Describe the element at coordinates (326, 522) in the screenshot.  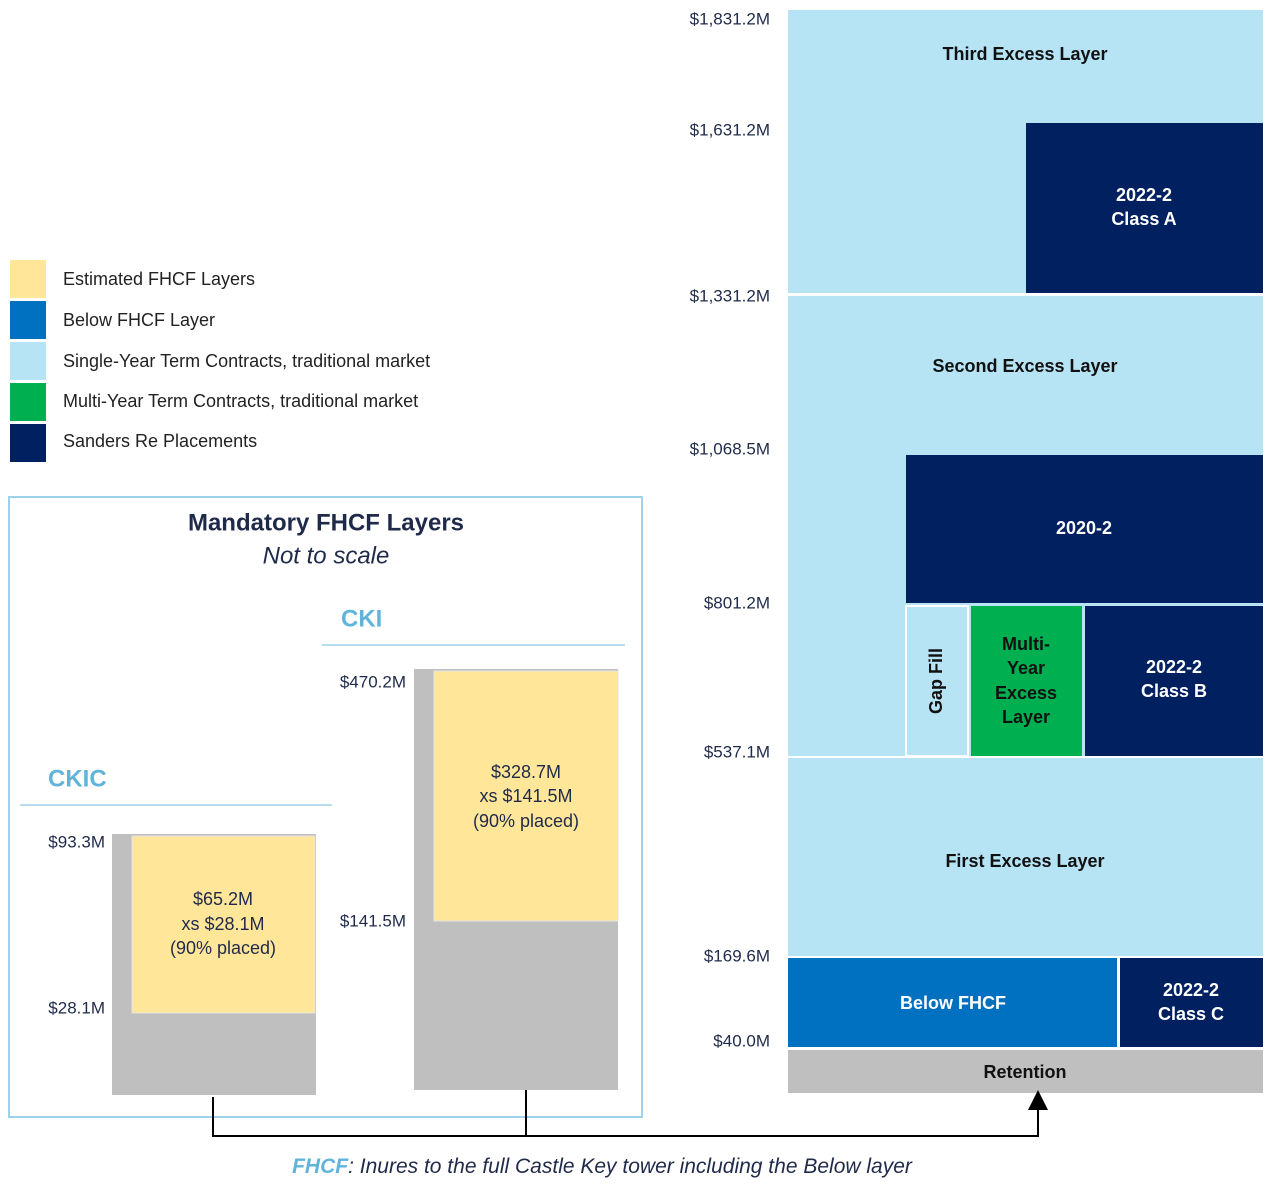
I see `inset-title: Mandatory FHCF Layers` at that location.